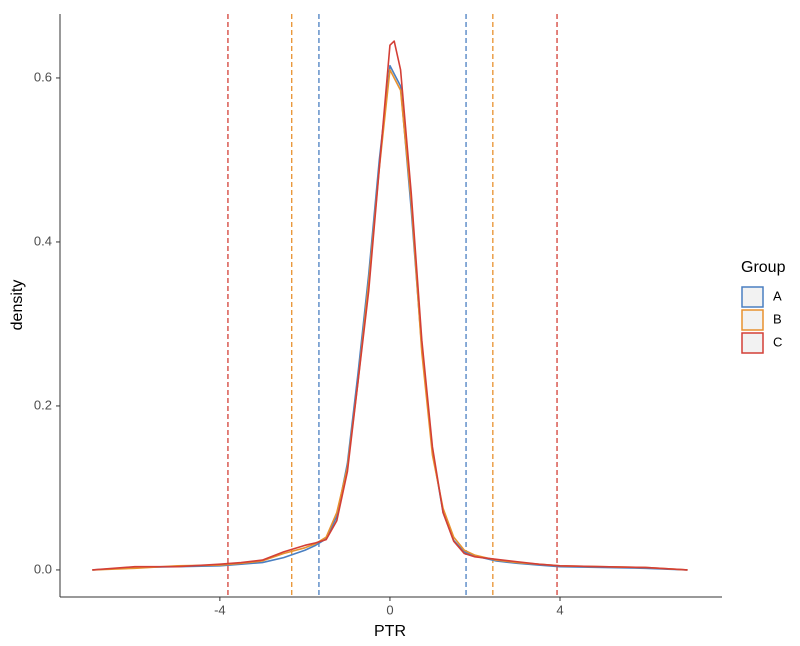 This screenshot has width=800, height=646. I want to click on x-tick-label: -4, so click(220, 609).